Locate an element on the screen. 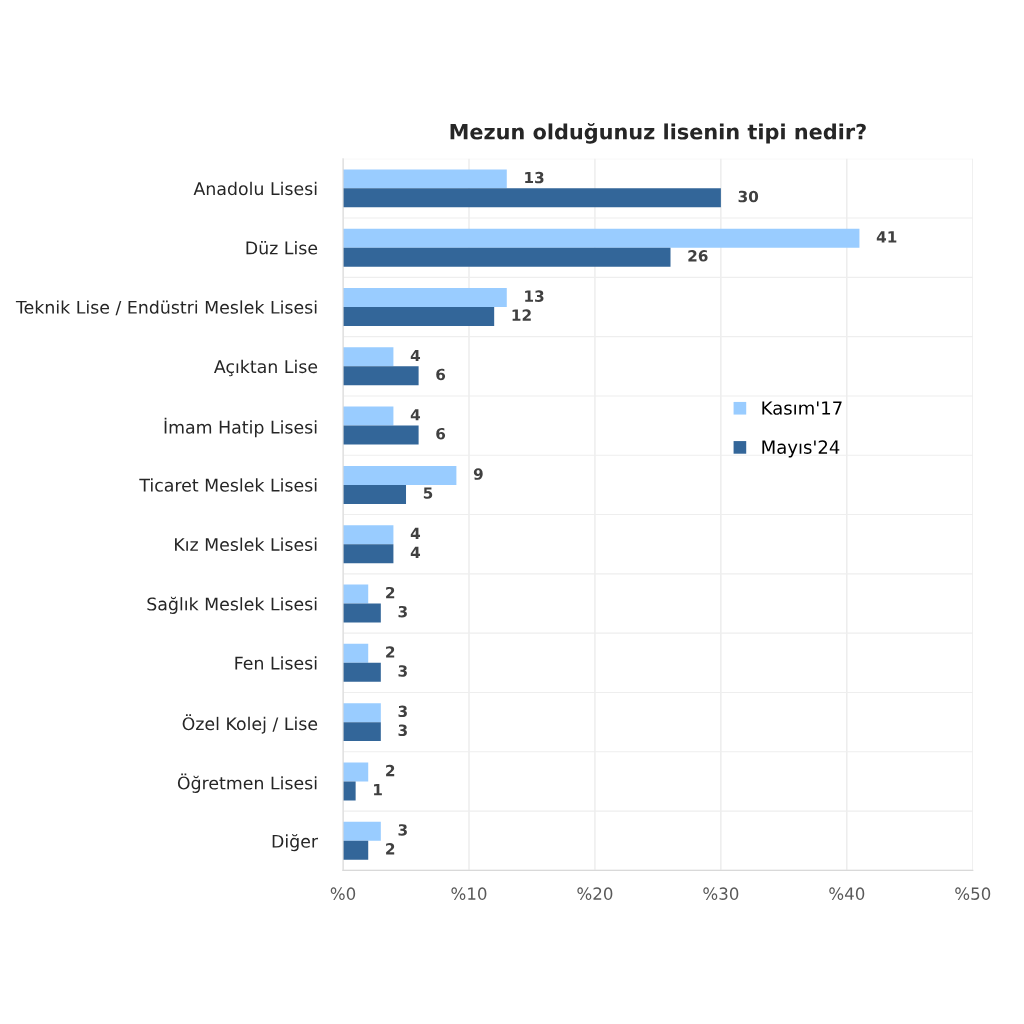 This screenshot has width=1024, height=1024. data-label: 41 is located at coordinates (886, 237).